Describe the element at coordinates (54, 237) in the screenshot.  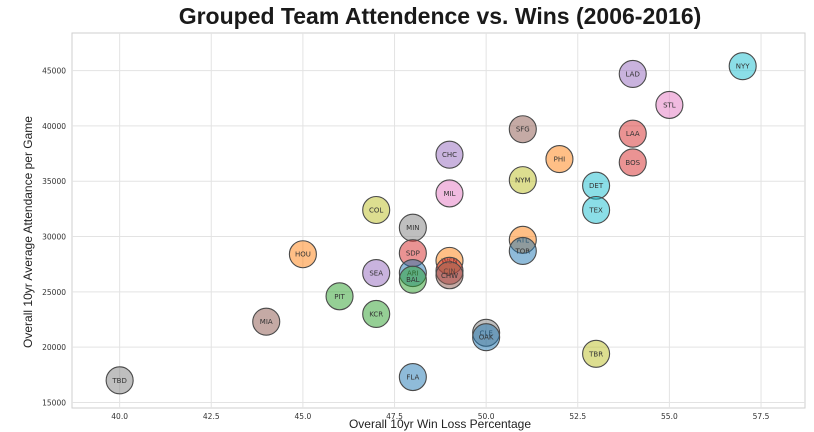
I see `y-tick-label: 30000` at that location.